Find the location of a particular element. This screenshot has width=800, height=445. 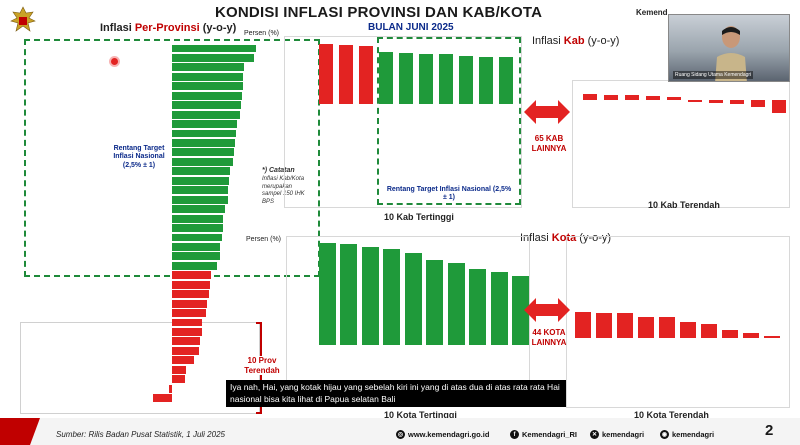

org-name: Kemend is located at coordinates (652, 12).